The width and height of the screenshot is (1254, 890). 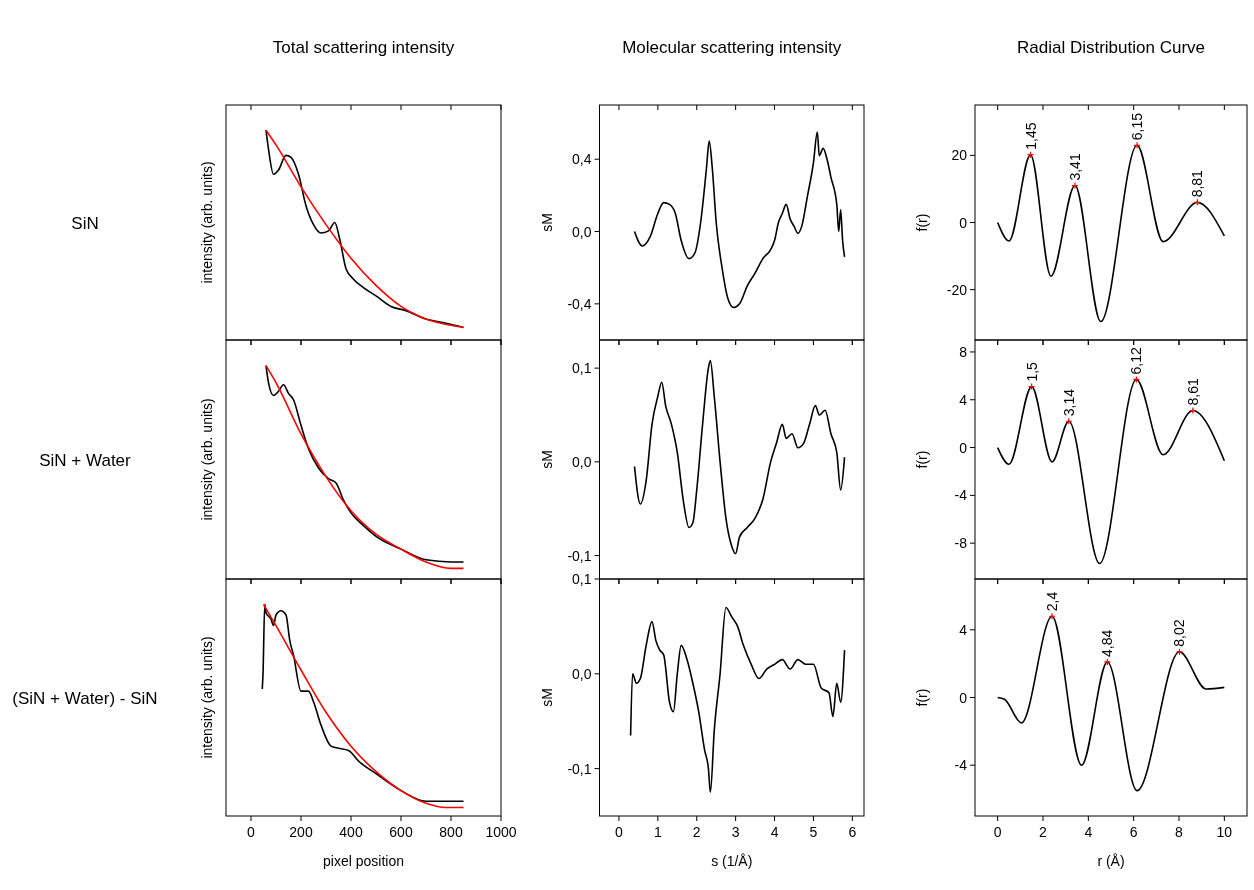 I want to click on y-tick-label: 0,4, so click(x=582, y=159).